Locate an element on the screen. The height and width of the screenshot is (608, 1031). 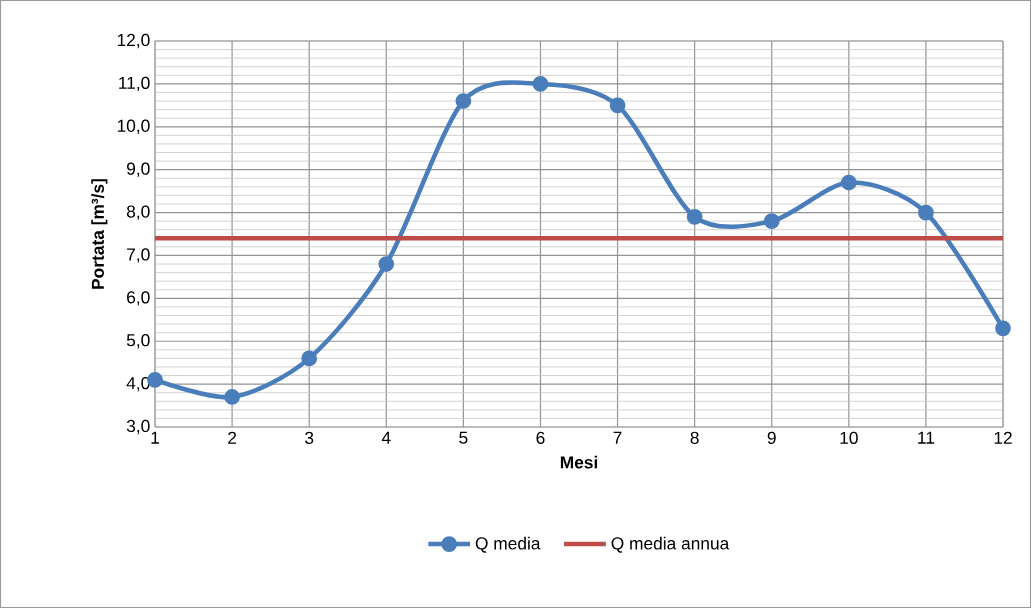
x-tick-label: 7 is located at coordinates (617, 437).